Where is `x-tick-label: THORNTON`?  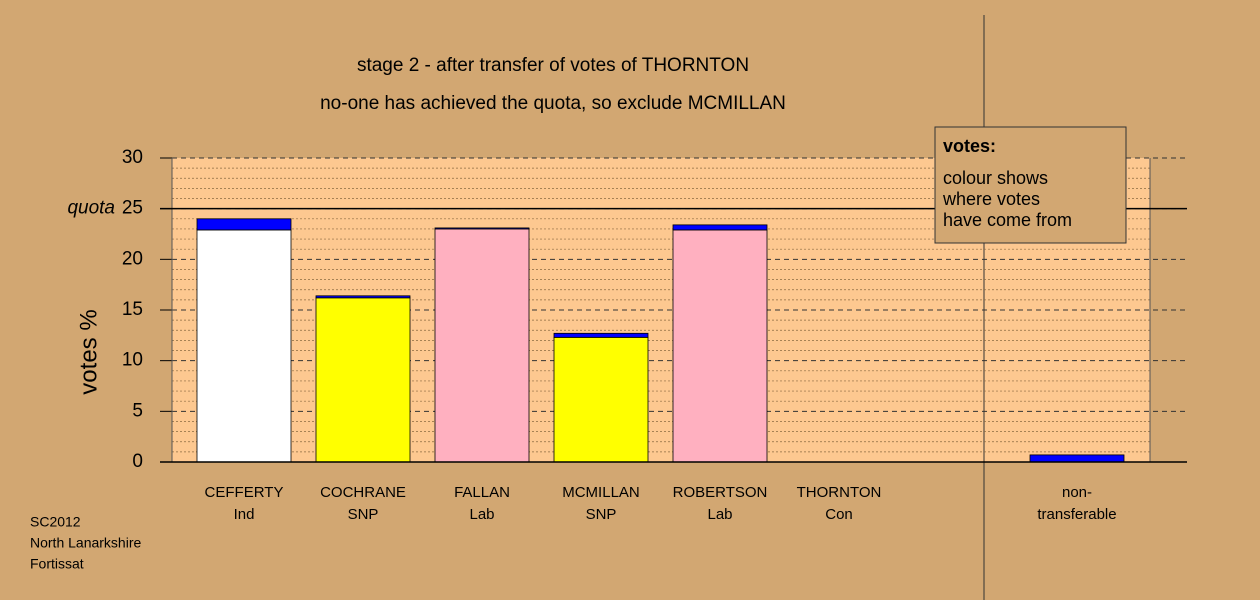
x-tick-label: THORNTON is located at coordinates (839, 492).